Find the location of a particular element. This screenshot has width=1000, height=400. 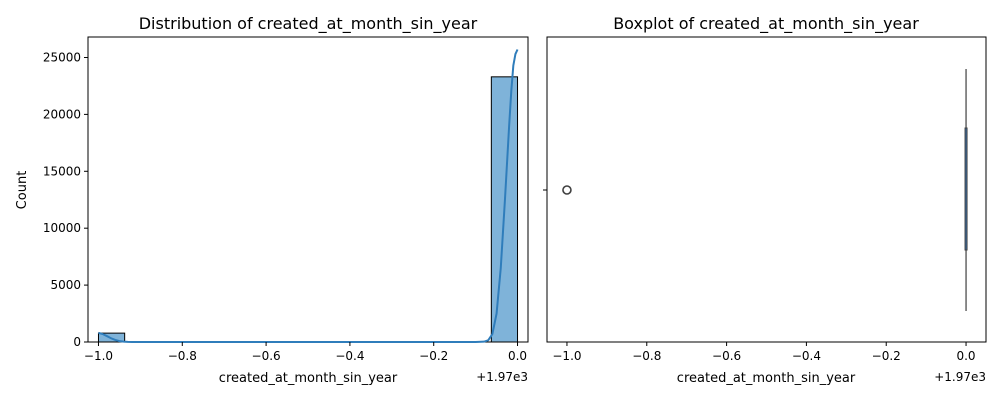

boxplot-x-axis-label: created_at_month_sin_year is located at coordinates (766, 378).